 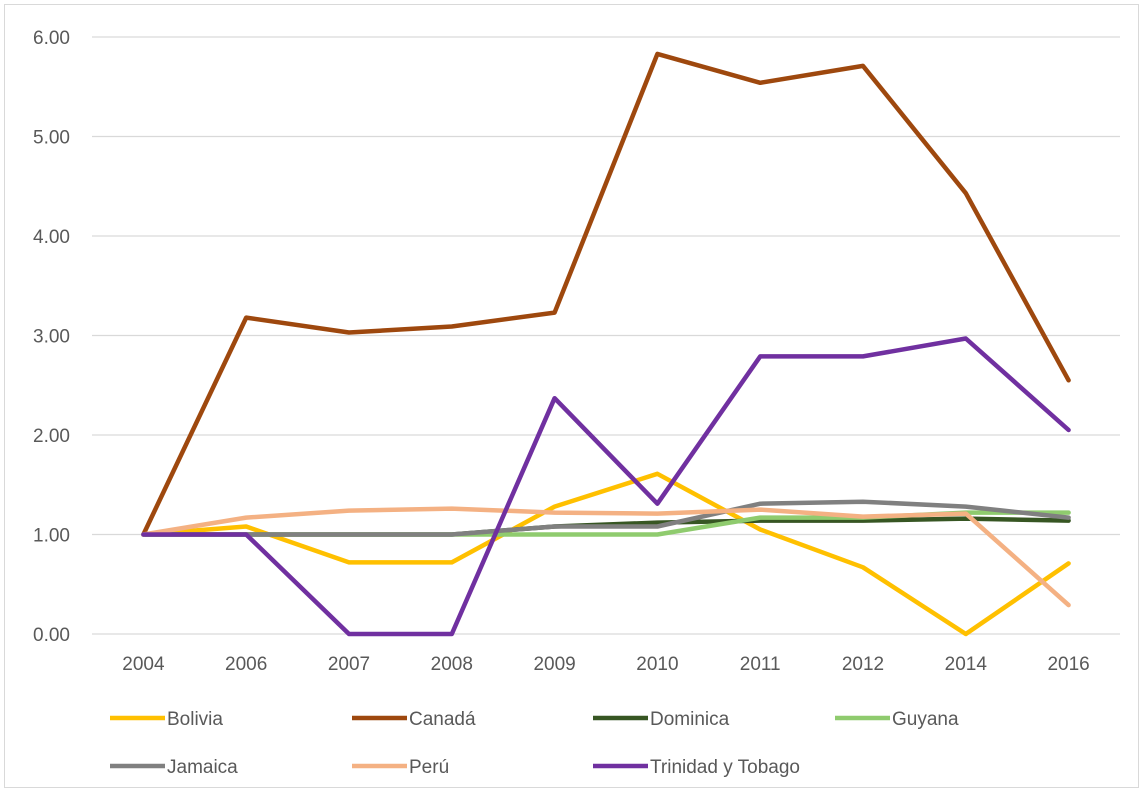 What do you see at coordinates (51, 436) in the screenshot?
I see `y-tick-label: 2.00` at bounding box center [51, 436].